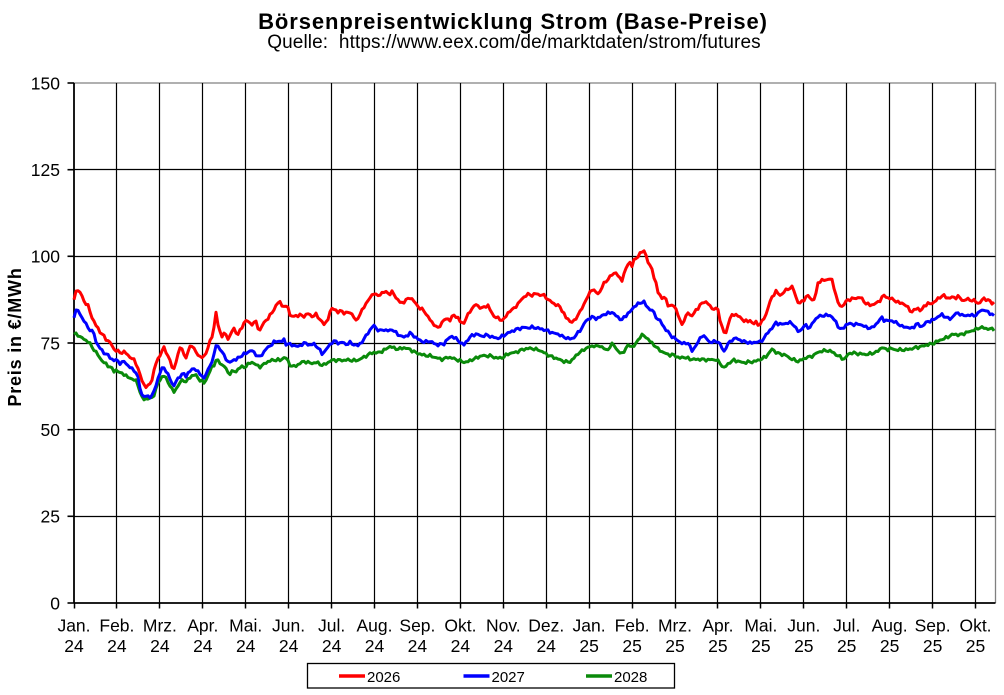 This screenshot has width=1004, height=695. What do you see at coordinates (45, 257) in the screenshot?
I see `svg-text: 100` at bounding box center [45, 257].